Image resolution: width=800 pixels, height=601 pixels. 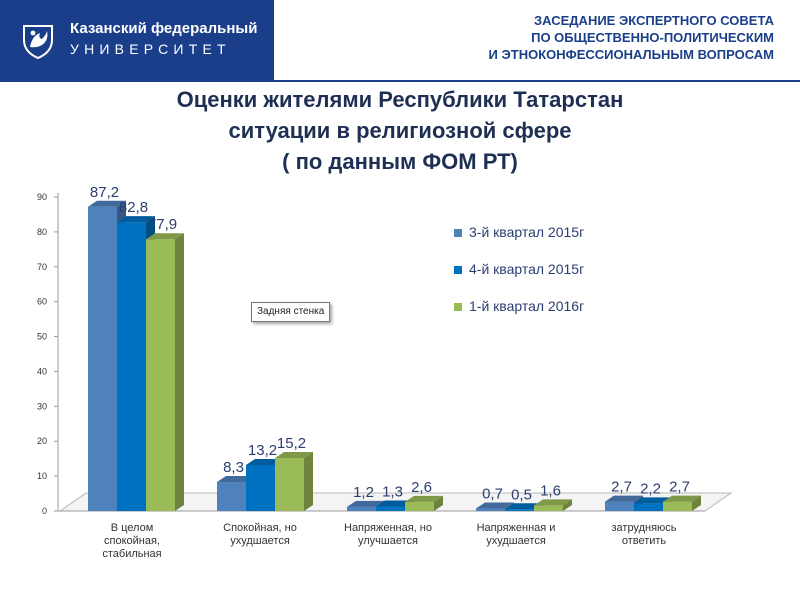 I want to click on category-label: В целом спокойная, стабильная, so click(x=132, y=541).